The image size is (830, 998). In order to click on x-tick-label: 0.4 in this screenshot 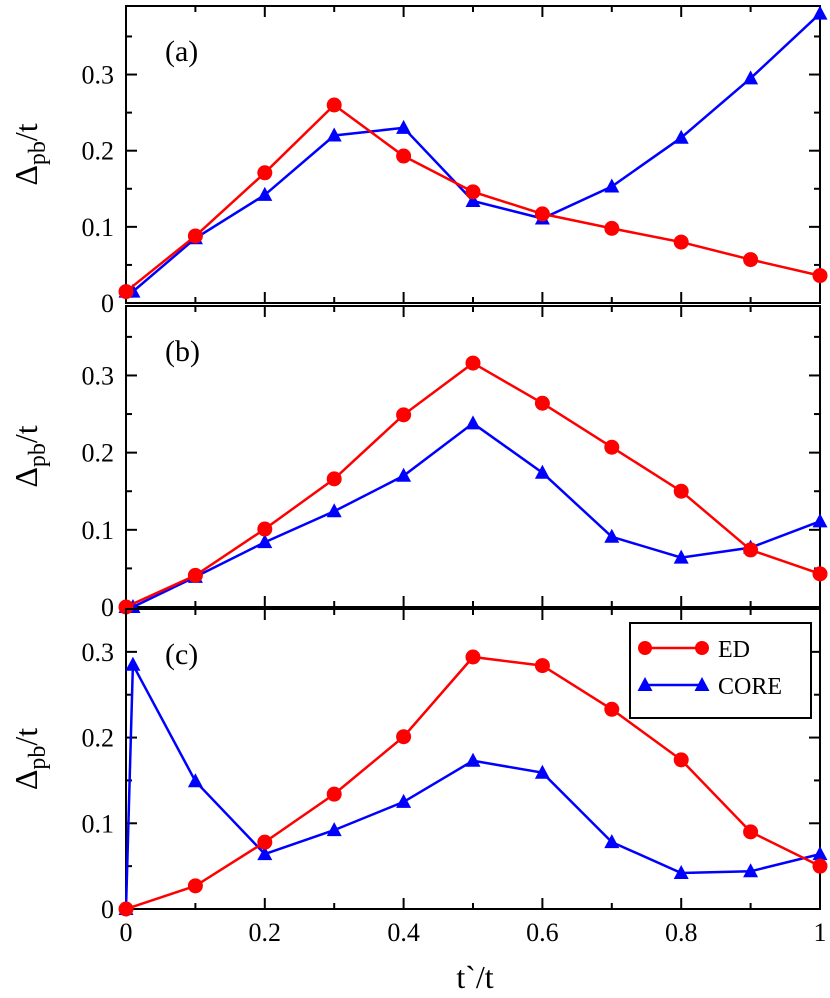, I will do `click(403, 932)`.